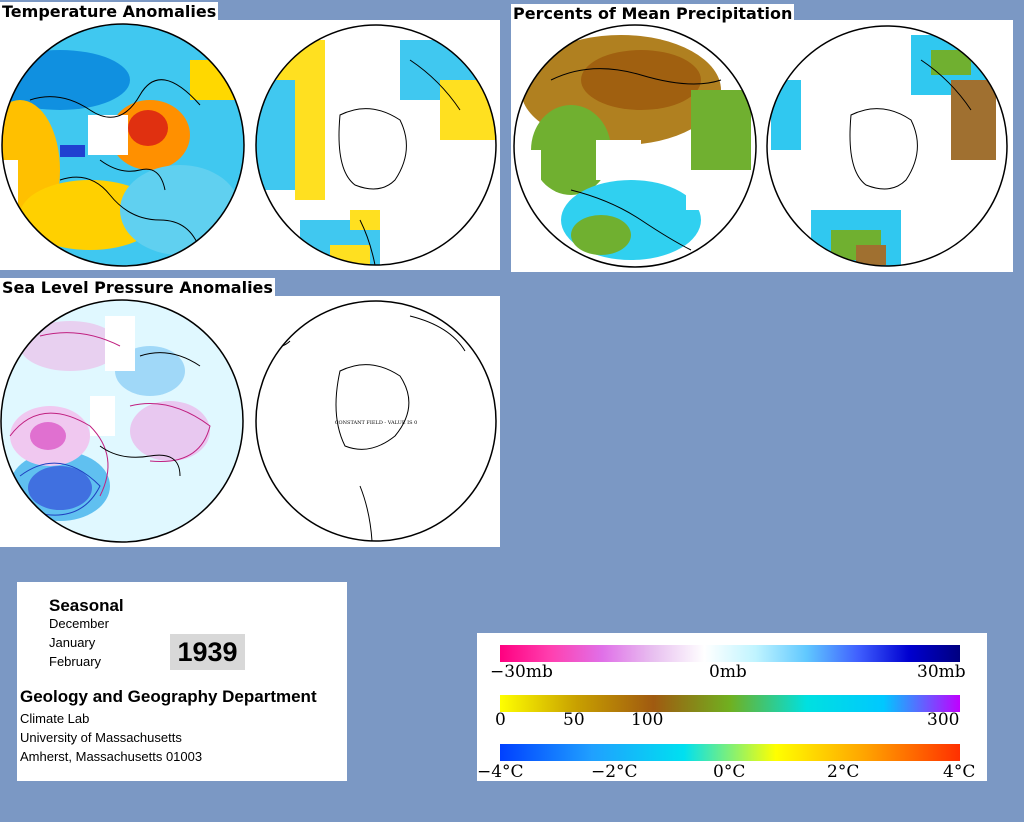  I want to click on period-label: Seasonal, so click(86, 605).